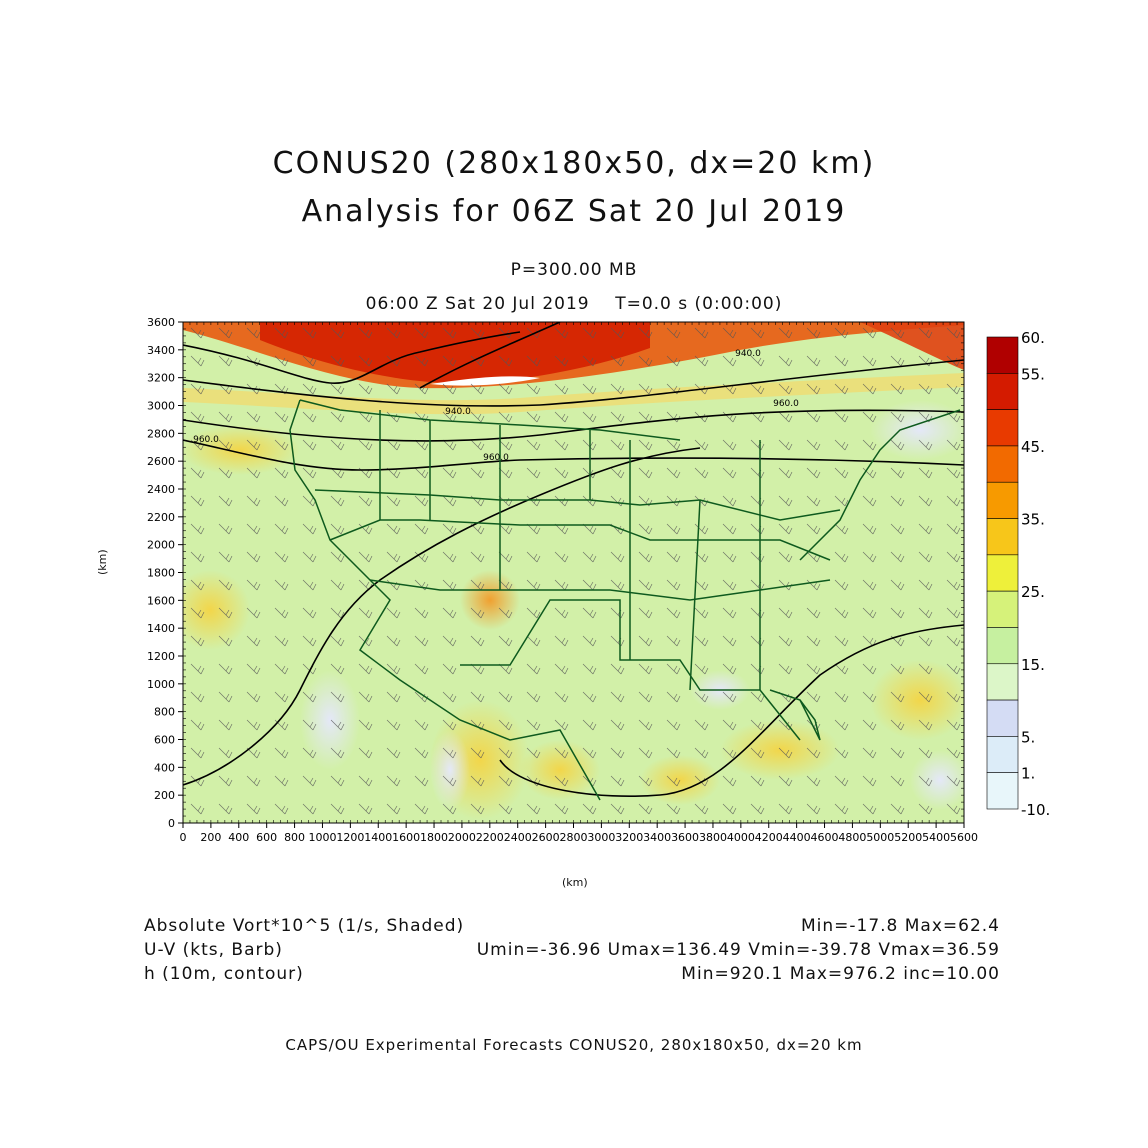 This screenshot has height=1148, width=1148. Describe the element at coordinates (161, 350) in the screenshot. I see `y-tick-label: 3400` at that location.